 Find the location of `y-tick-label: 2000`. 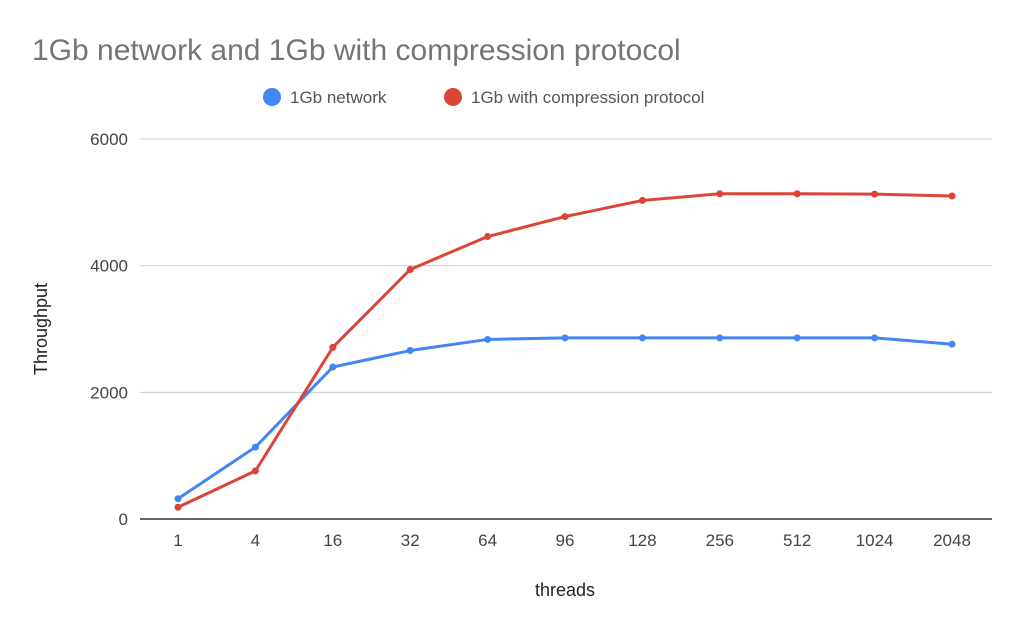

y-tick-label: 2000 is located at coordinates (109, 392).